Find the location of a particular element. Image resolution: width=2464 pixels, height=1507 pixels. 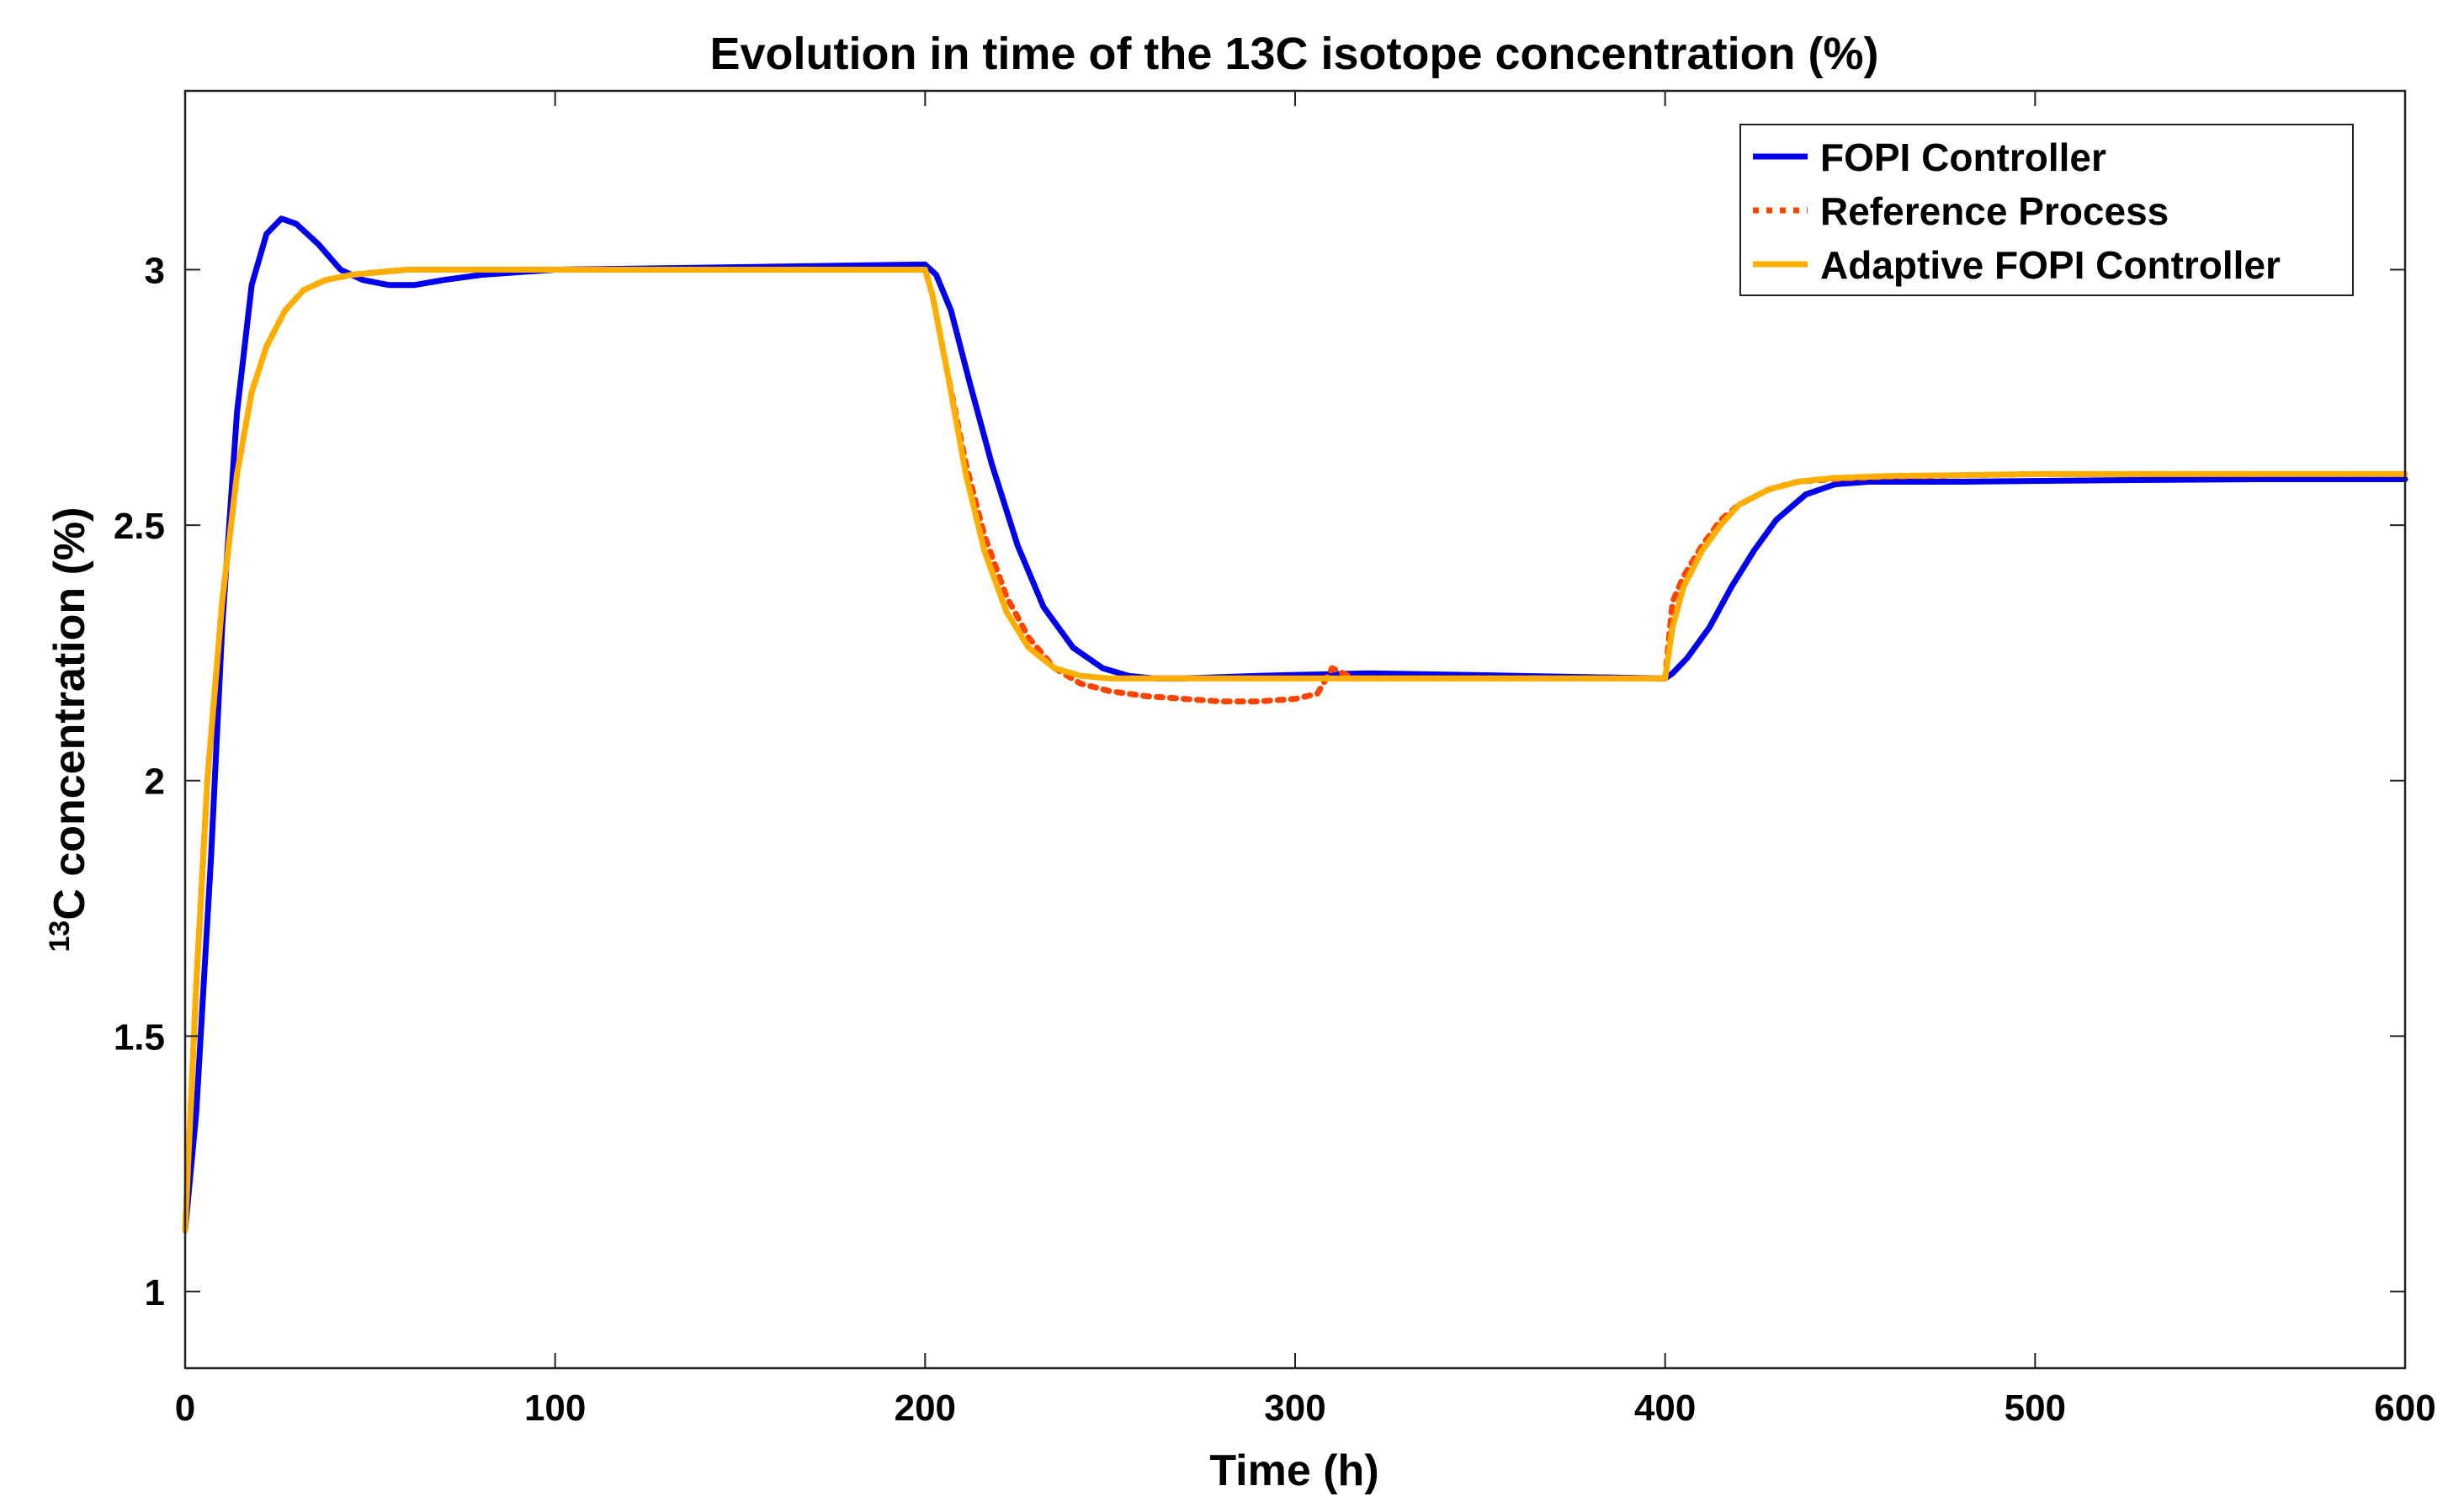

x-tick-label: 300 is located at coordinates (1294, 1408).